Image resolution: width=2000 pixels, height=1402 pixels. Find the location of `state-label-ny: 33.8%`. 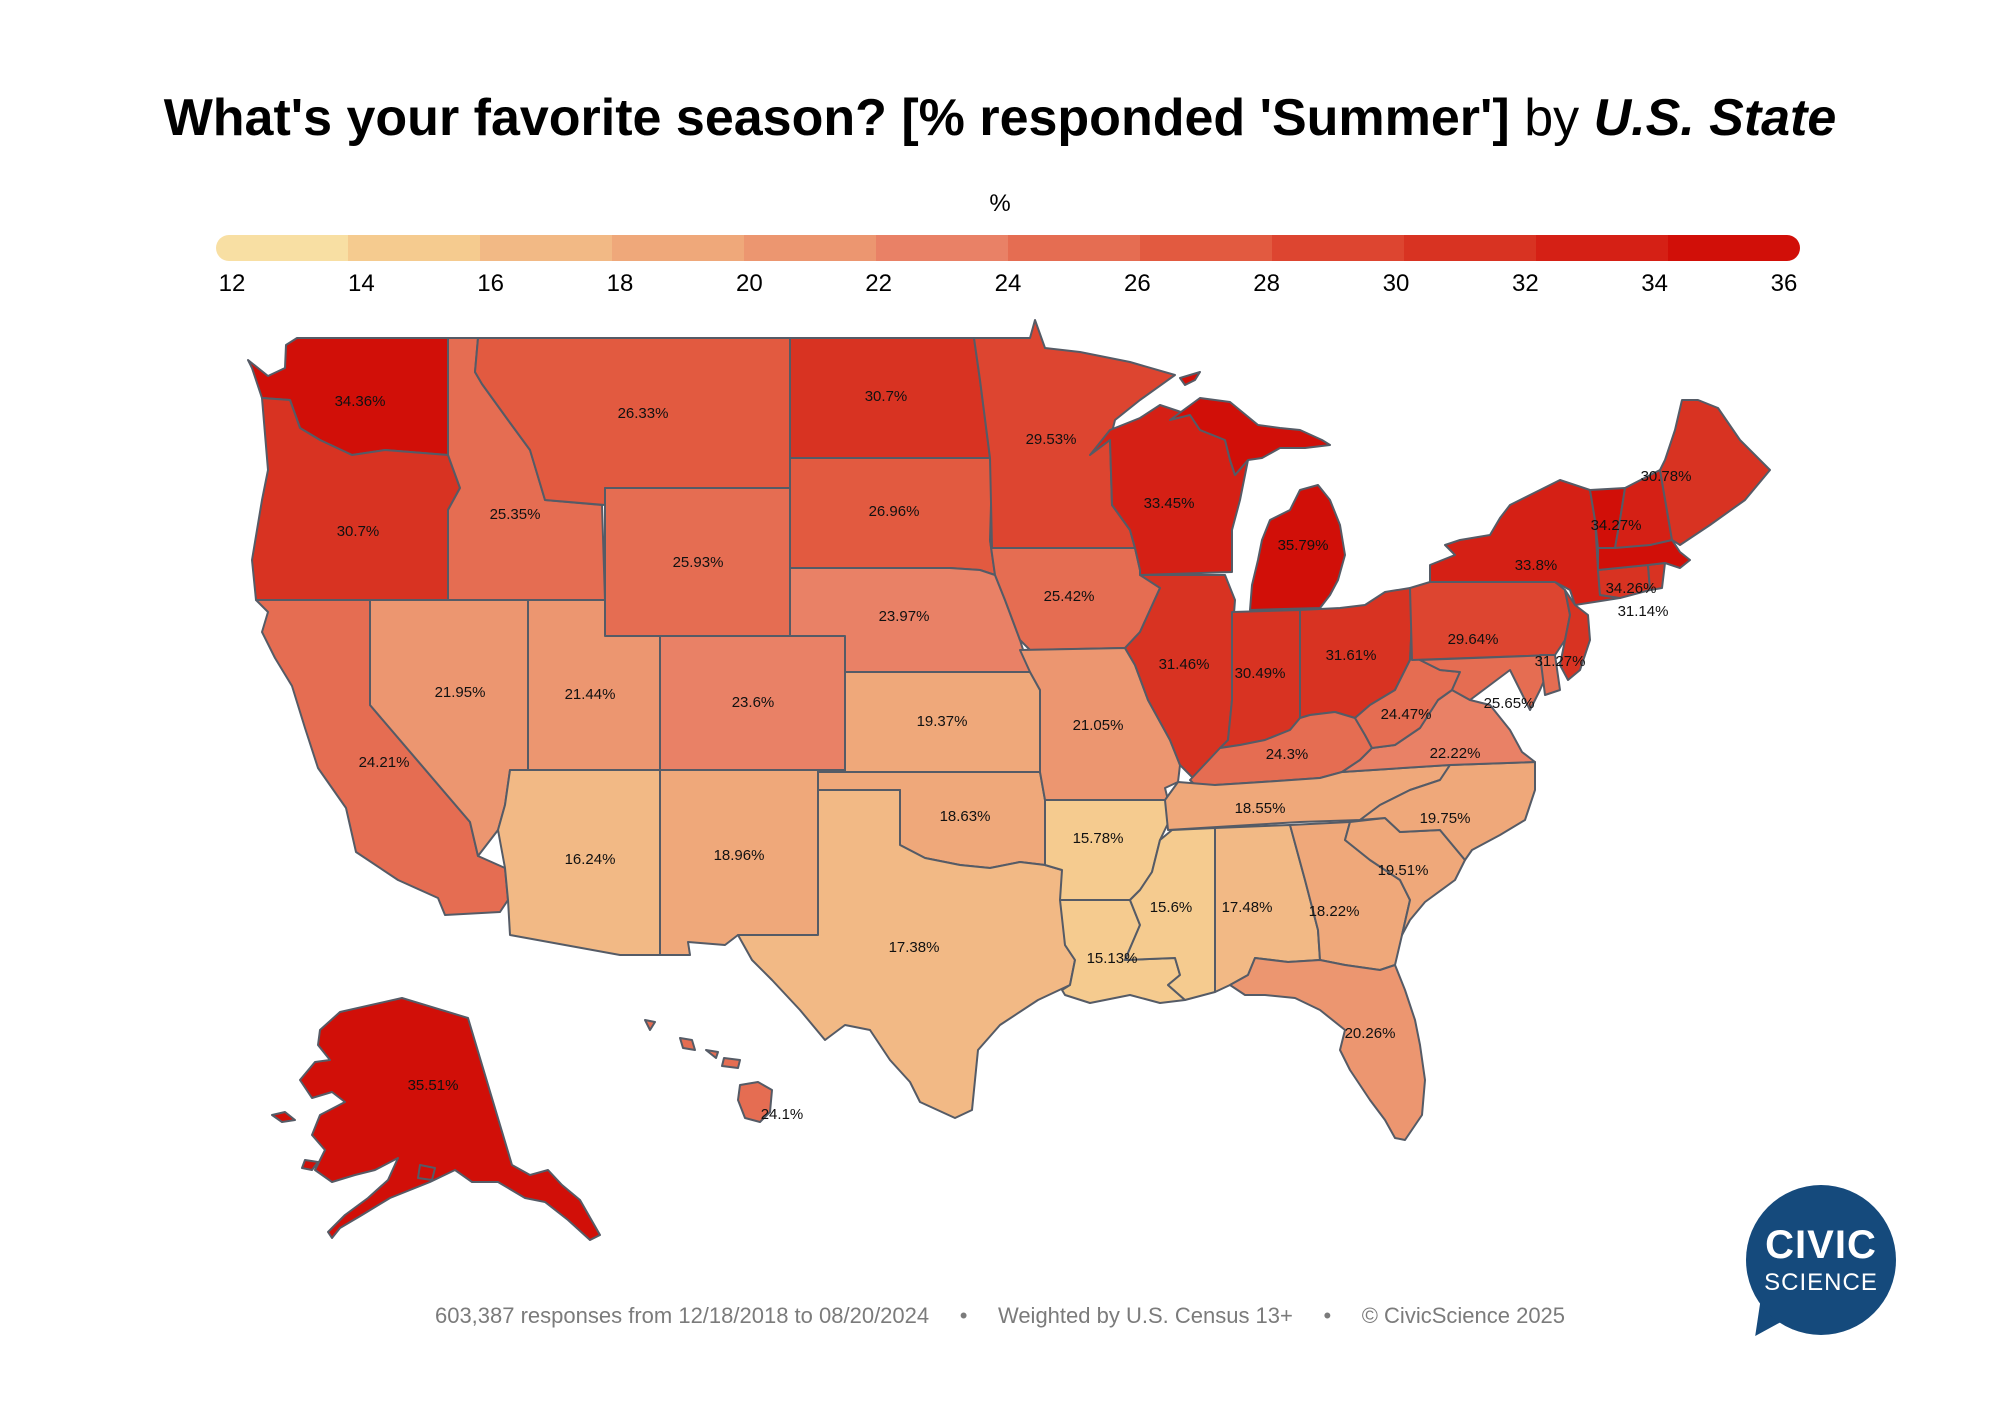

state-label-ny: 33.8% is located at coordinates (1536, 565).